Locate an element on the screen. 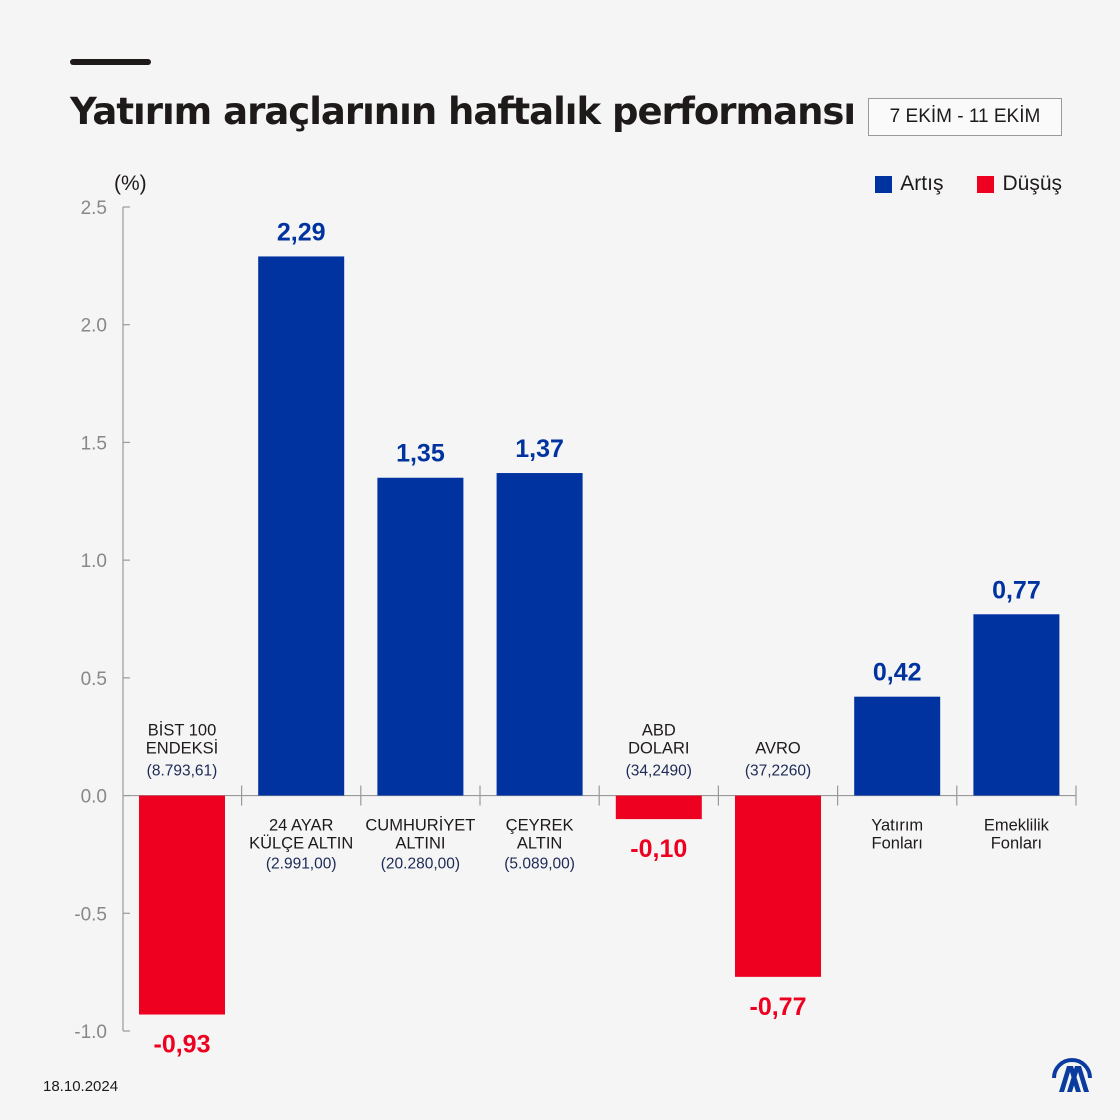 This screenshot has height=1120, width=1120. legend-item-decrease: Düşüş is located at coordinates (1019, 184).